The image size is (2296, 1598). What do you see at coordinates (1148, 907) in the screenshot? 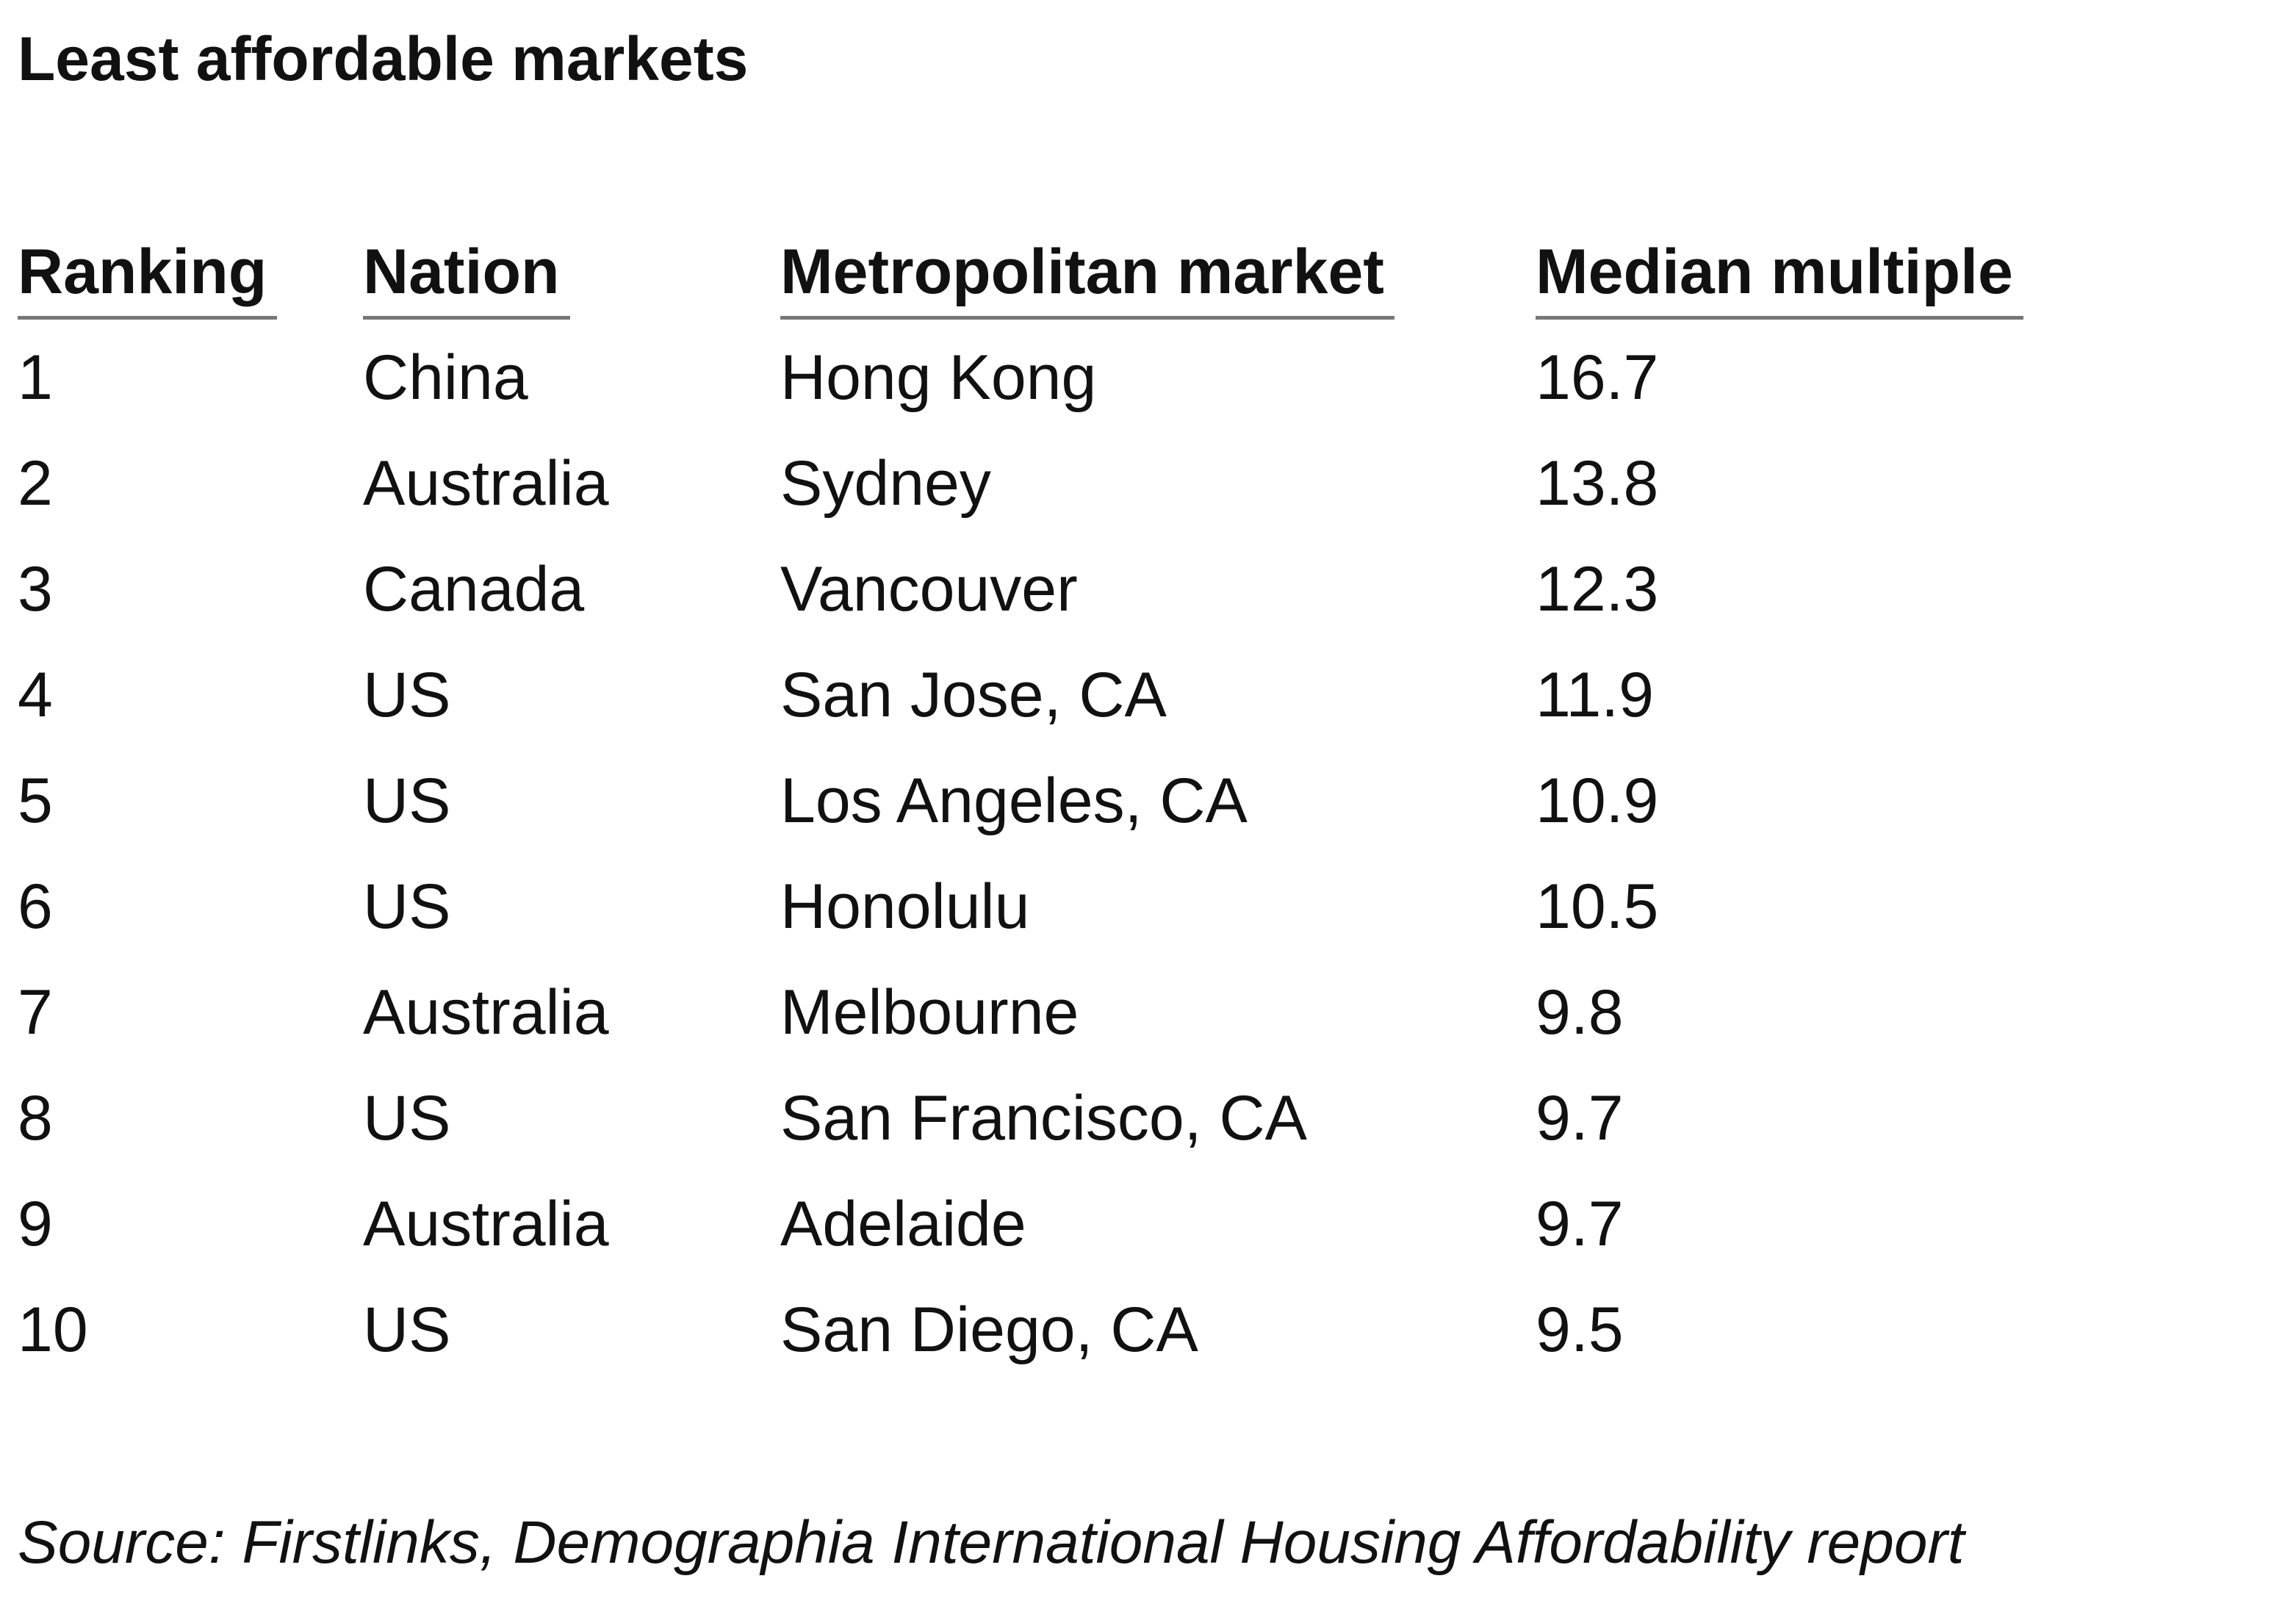
I see `table-row: 6 US Honolulu 10.5` at bounding box center [1148, 907].